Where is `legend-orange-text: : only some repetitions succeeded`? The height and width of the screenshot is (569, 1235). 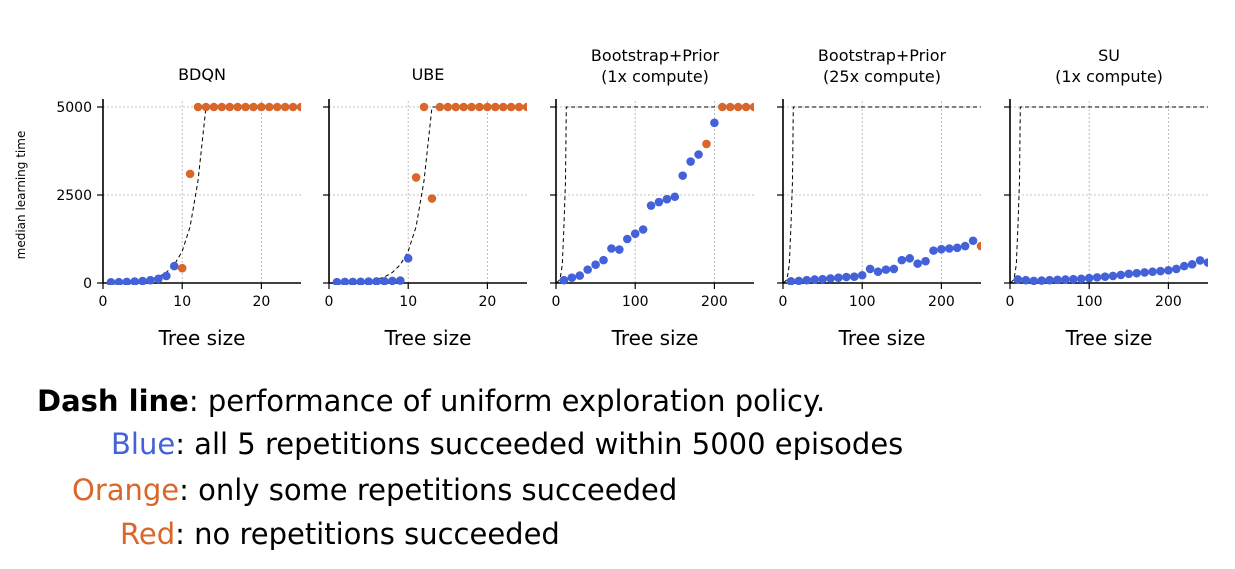
legend-orange-text: : only some repetitions succeeded is located at coordinates (428, 490).